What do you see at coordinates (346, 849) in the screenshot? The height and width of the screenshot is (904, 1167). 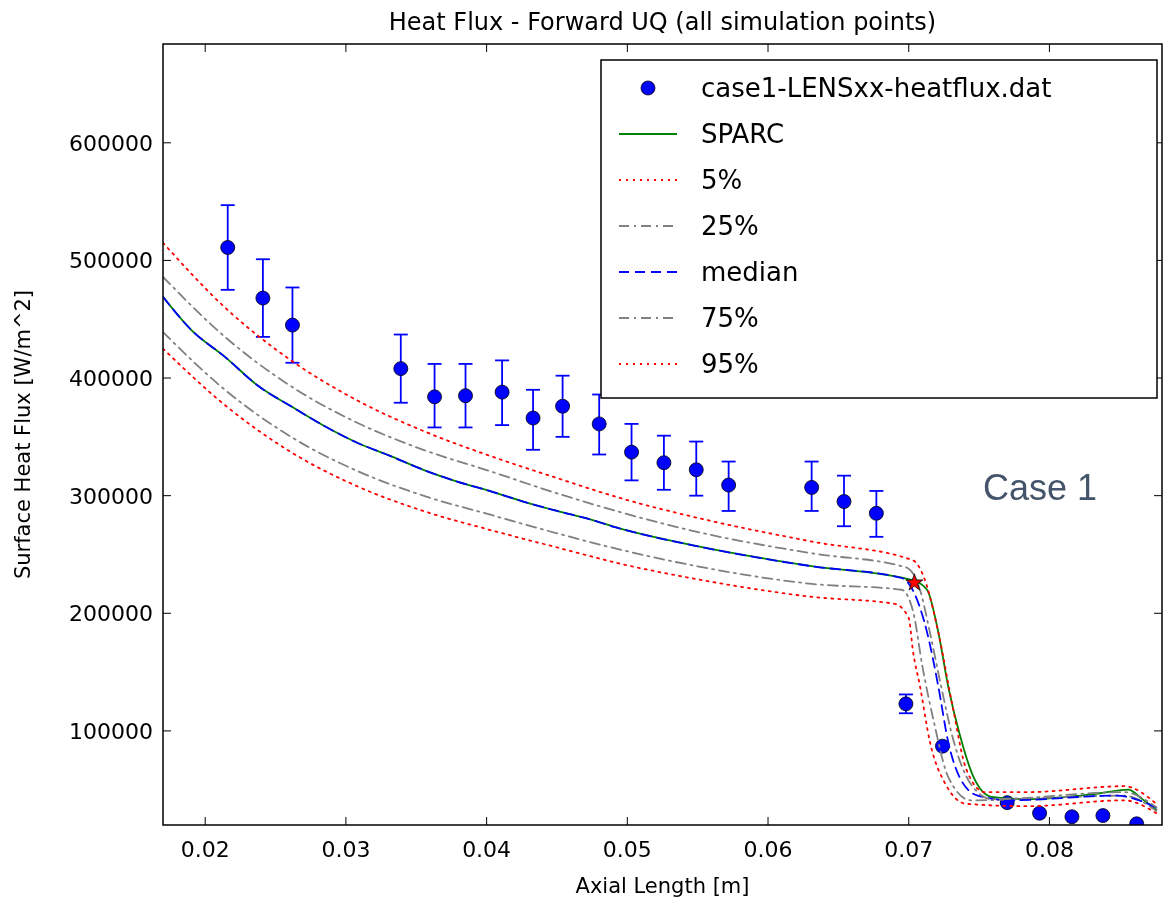 I see `x-tick-label: 0.03` at bounding box center [346, 849].